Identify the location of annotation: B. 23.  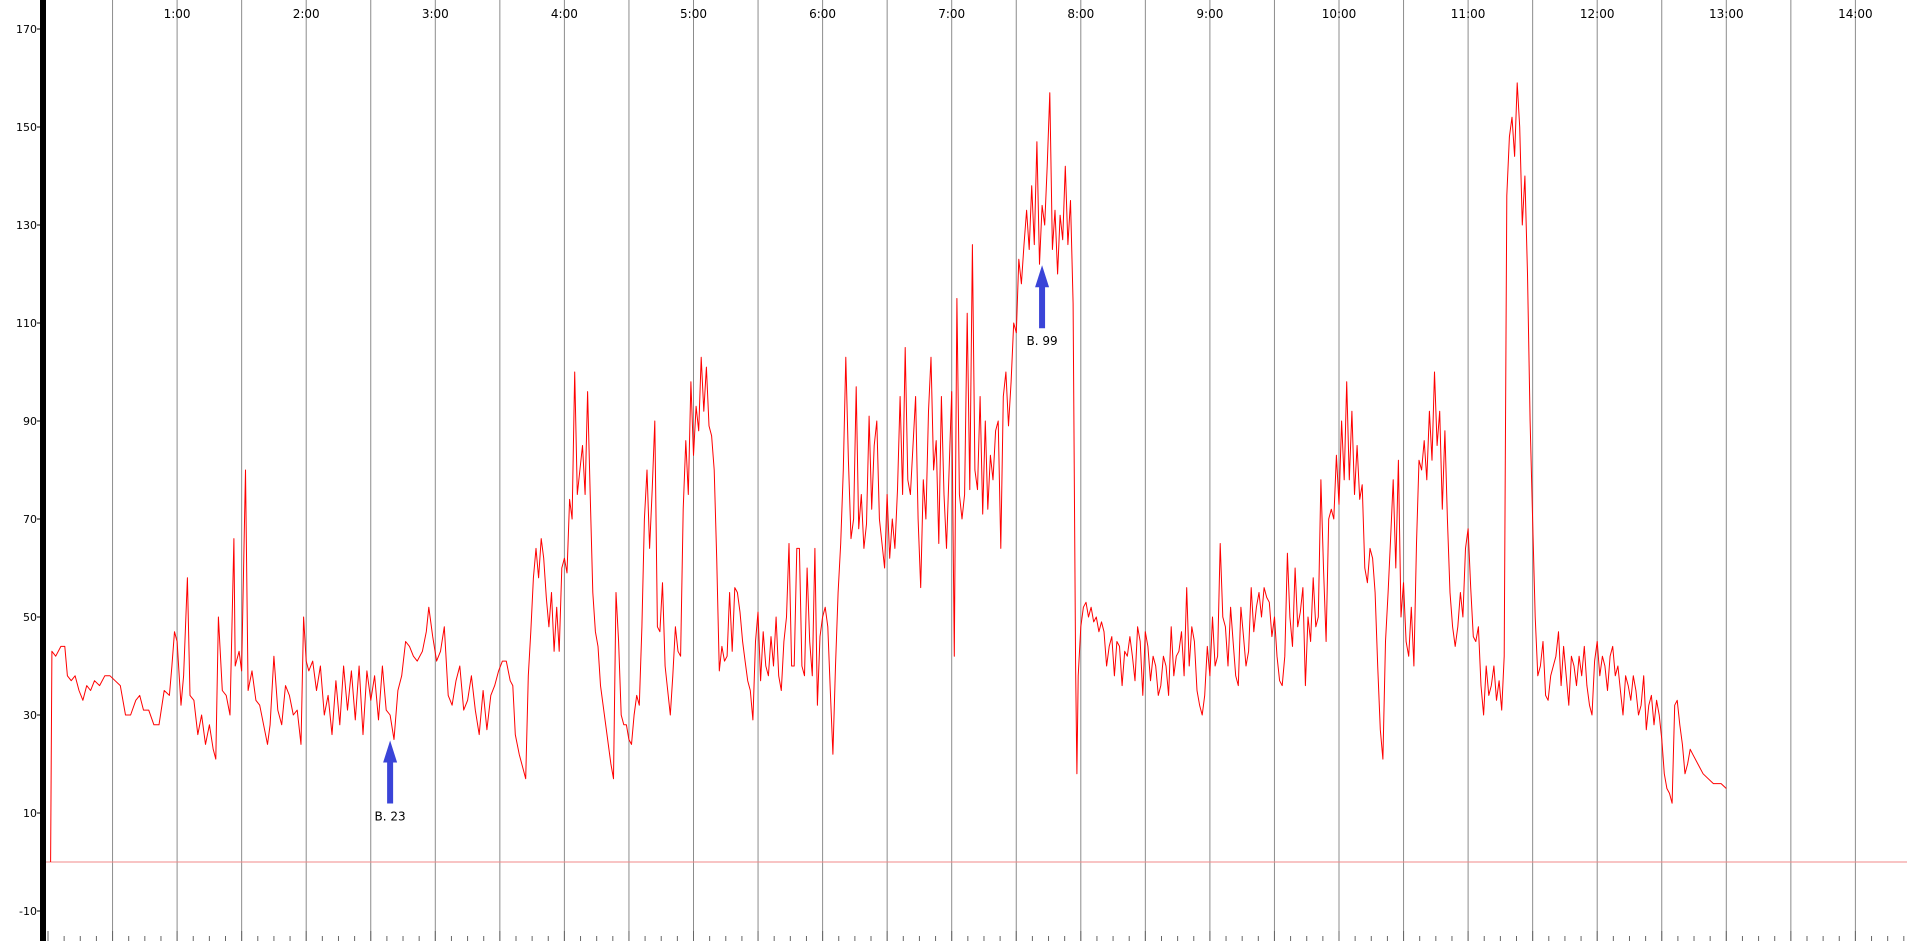
(390, 782).